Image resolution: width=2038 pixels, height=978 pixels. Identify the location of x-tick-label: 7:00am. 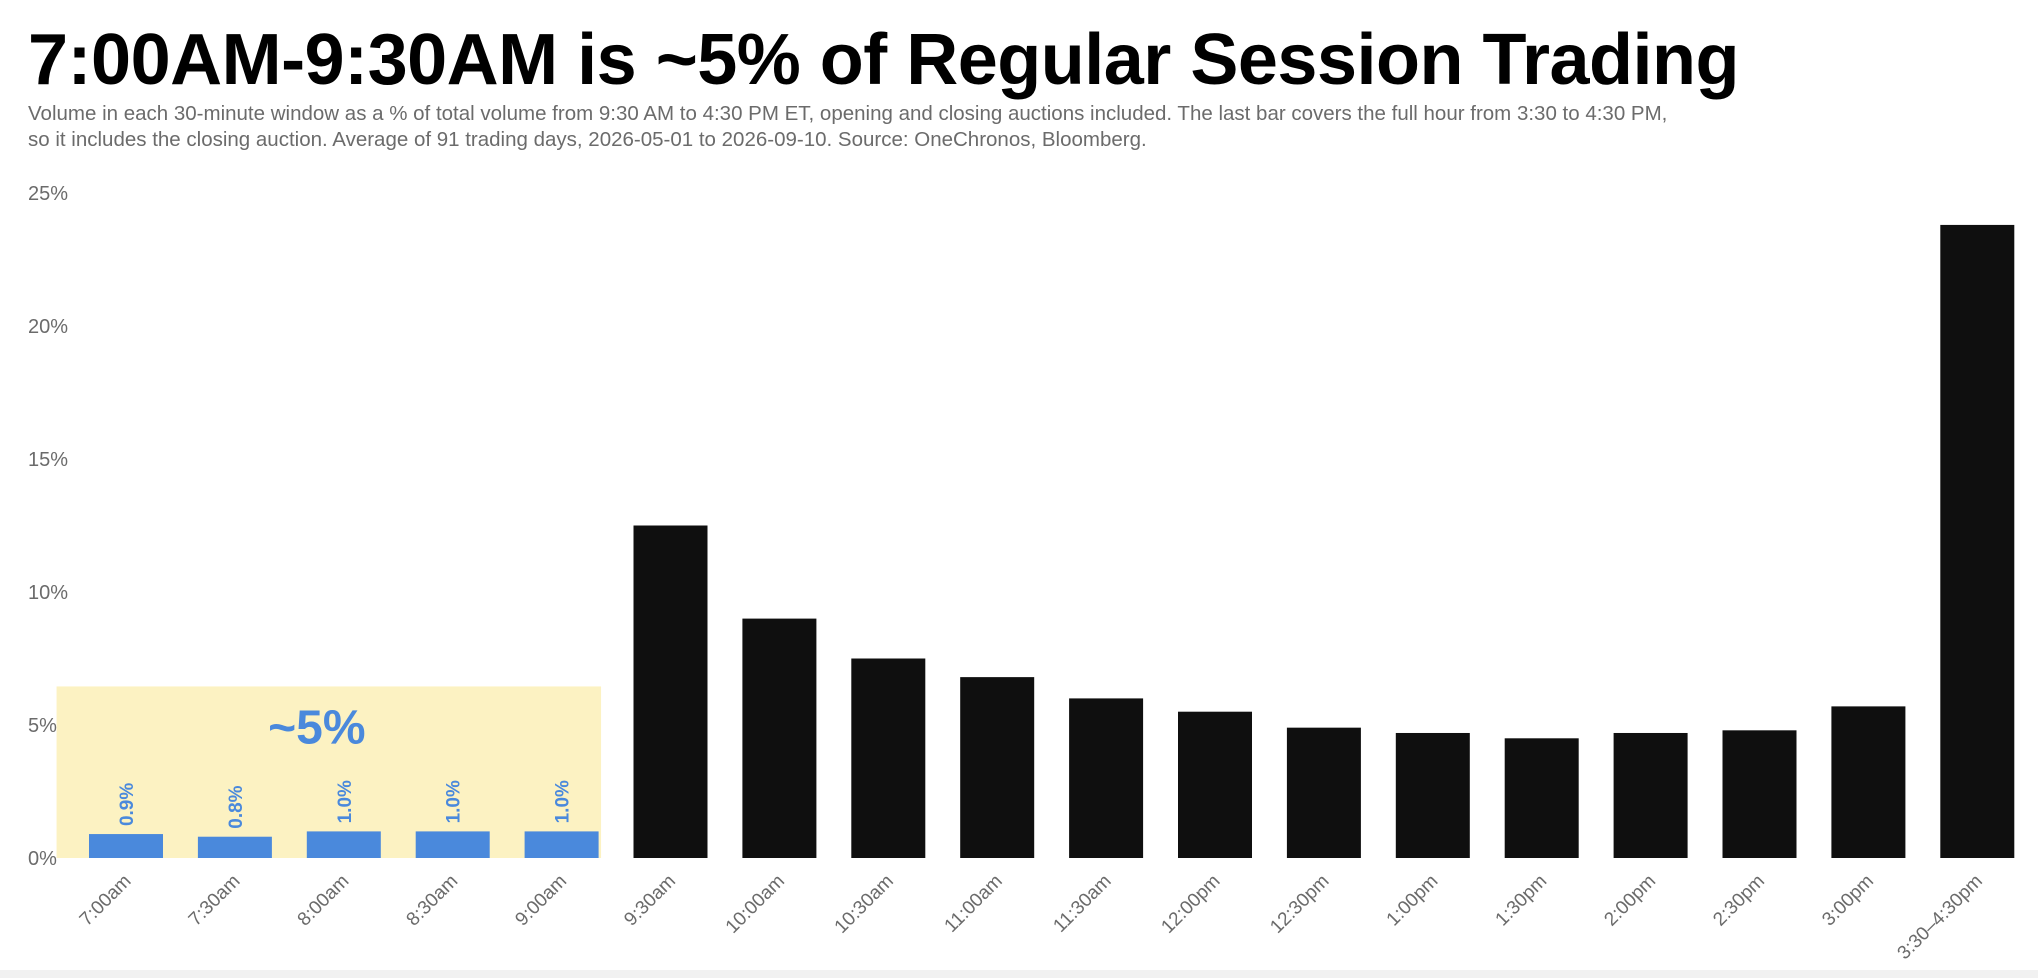
(106, 901).